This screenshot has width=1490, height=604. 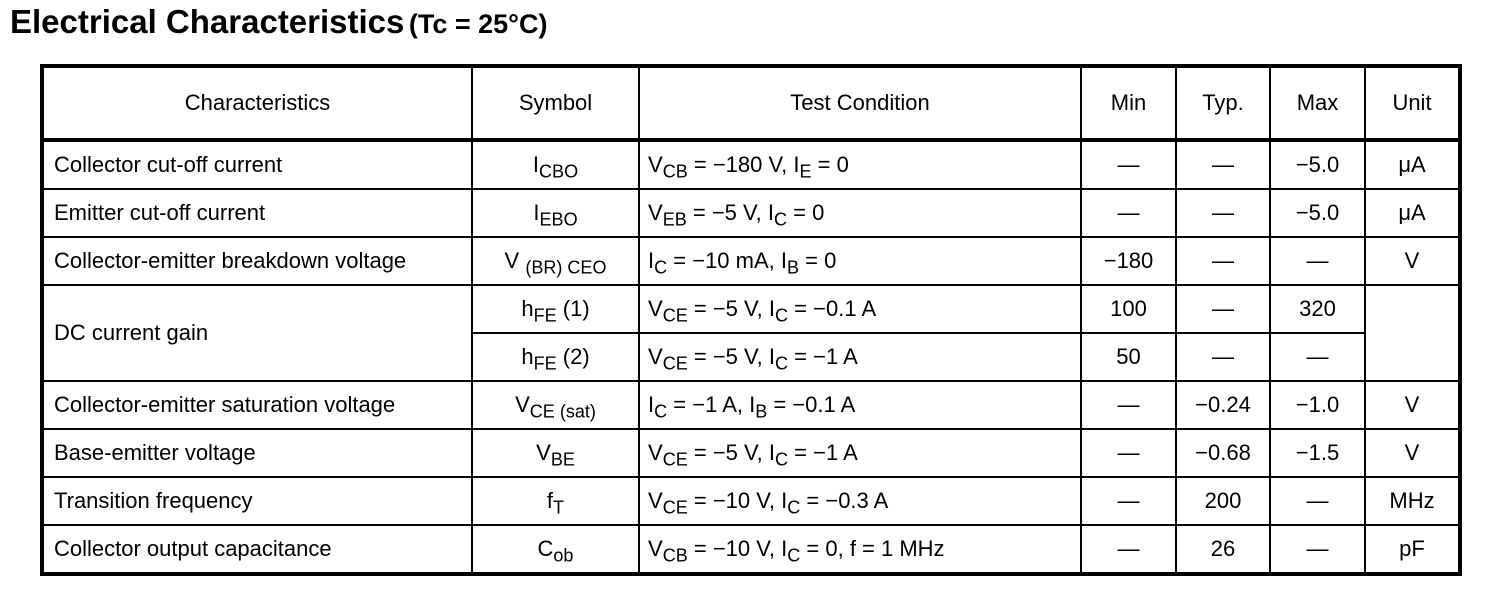 What do you see at coordinates (1128, 261) in the screenshot?
I see `min-cell: −180` at bounding box center [1128, 261].